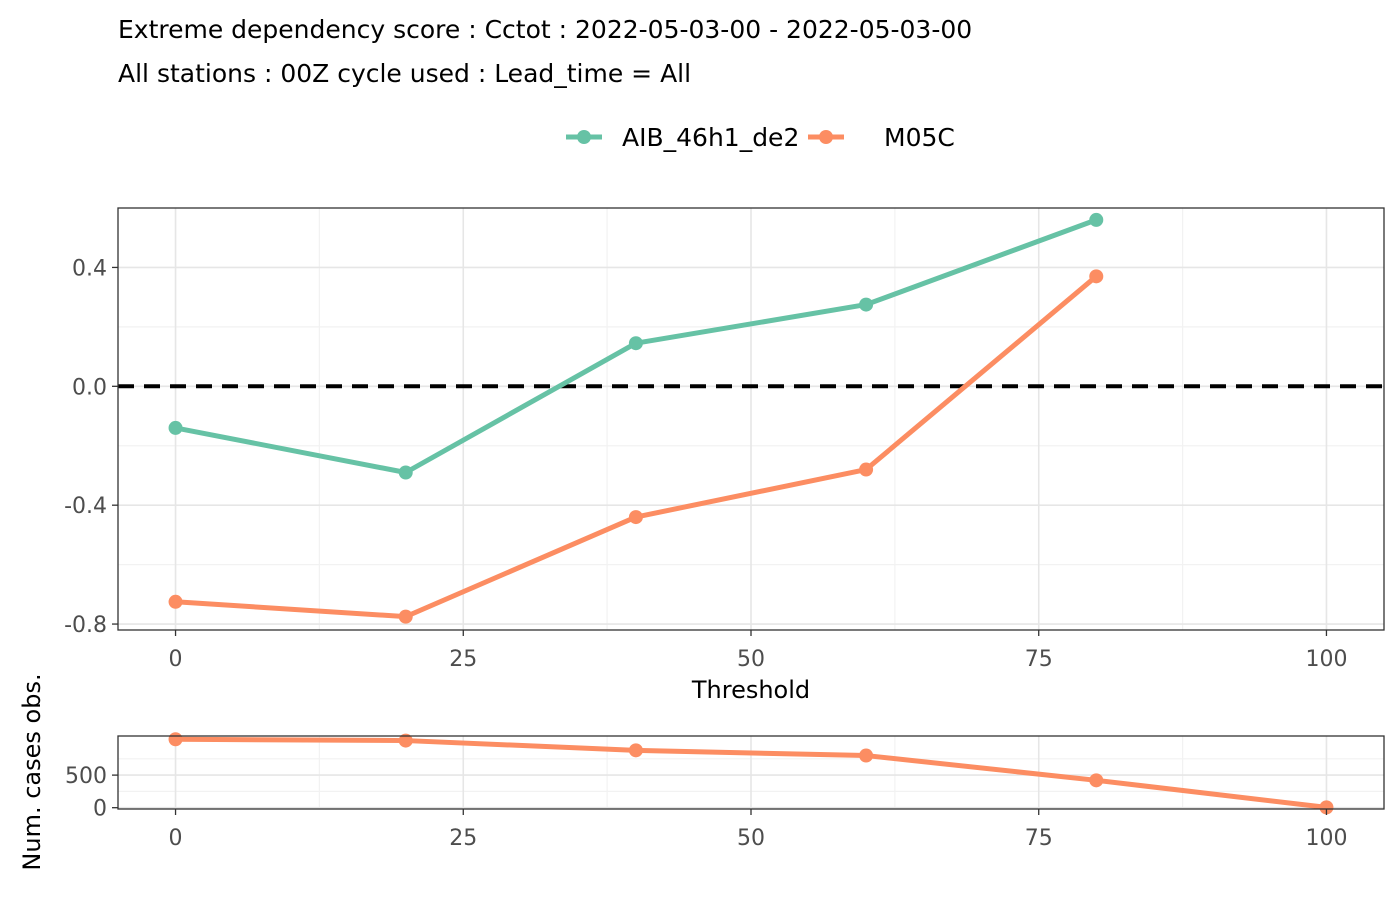  Describe the element at coordinates (710, 137) in the screenshot. I see `legend-label: AIB_46h1_de2` at that location.